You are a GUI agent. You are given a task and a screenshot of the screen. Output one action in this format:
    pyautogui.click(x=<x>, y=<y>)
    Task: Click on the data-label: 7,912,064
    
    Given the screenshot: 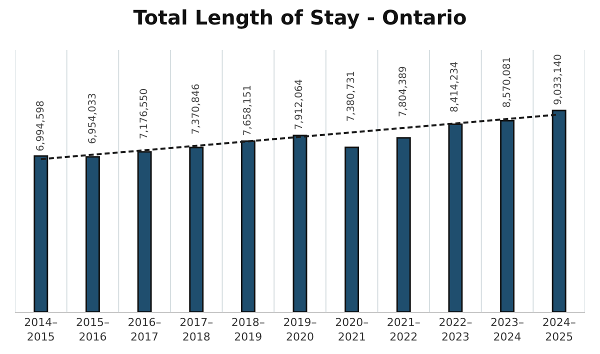 What is the action you would take?
    pyautogui.click(x=300, y=104)
    